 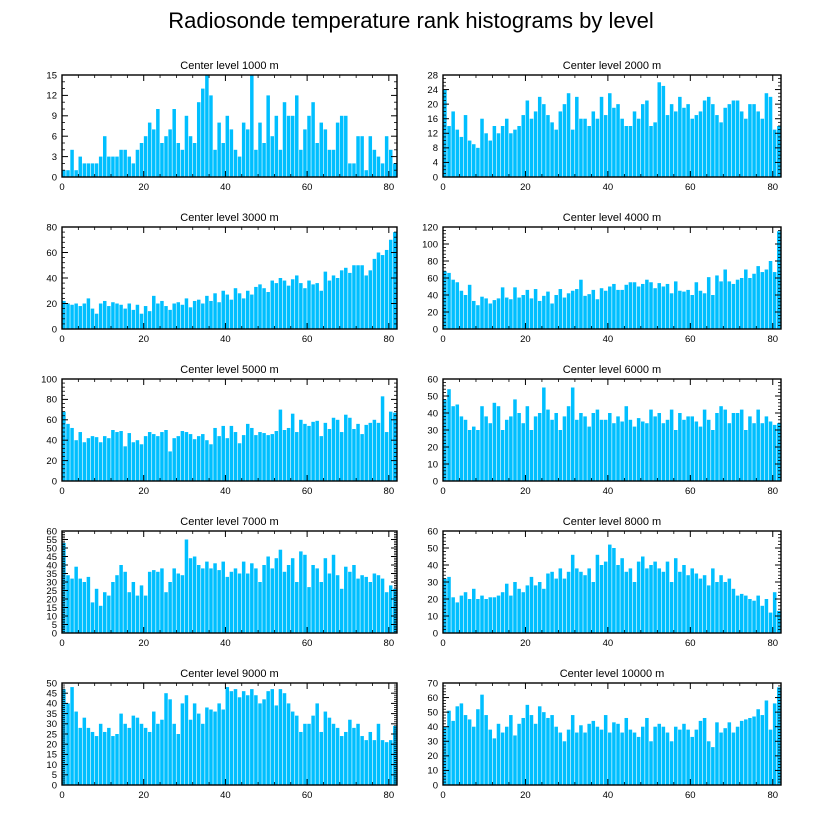 I want to click on y-tick-label: 0, so click(x=435, y=785).